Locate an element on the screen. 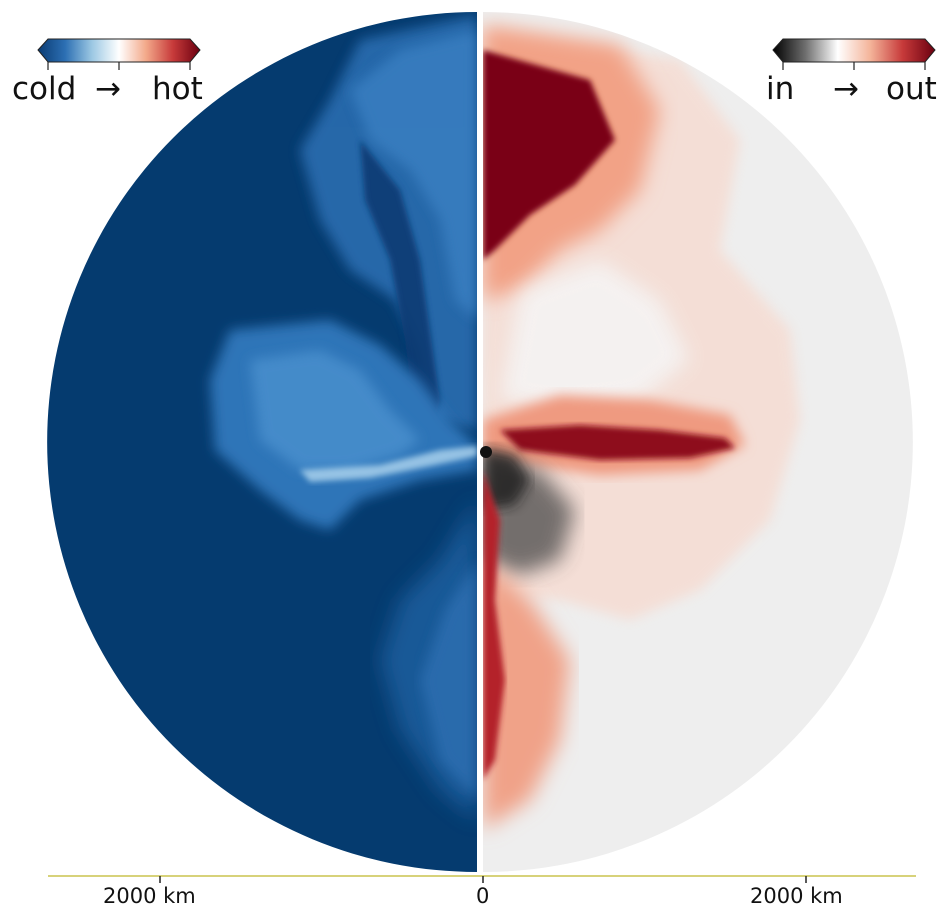 The height and width of the screenshot is (923, 952). colorbar-left-low-label: cold is located at coordinates (44, 89).